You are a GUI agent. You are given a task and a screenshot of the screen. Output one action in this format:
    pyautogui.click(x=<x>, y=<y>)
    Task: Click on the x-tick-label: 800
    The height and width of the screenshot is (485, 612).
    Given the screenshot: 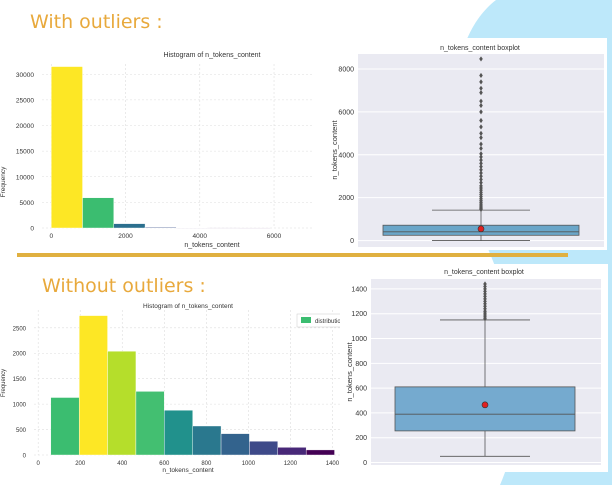 What is the action you would take?
    pyautogui.click(x=206, y=464)
    